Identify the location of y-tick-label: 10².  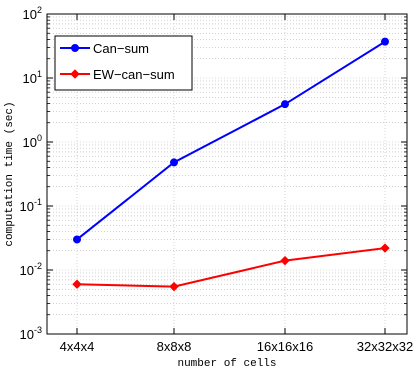
(32, 13).